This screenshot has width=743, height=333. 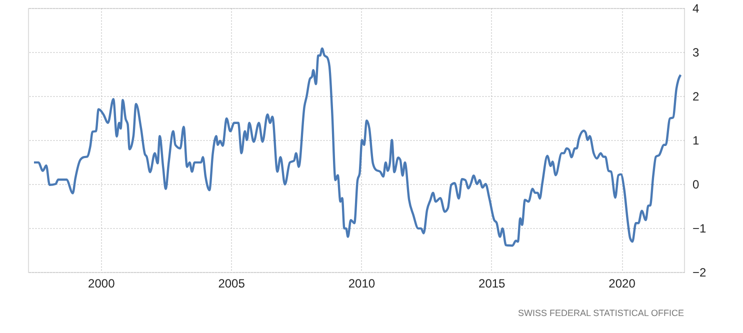 I want to click on x-tick-label: 2000, so click(x=102, y=283).